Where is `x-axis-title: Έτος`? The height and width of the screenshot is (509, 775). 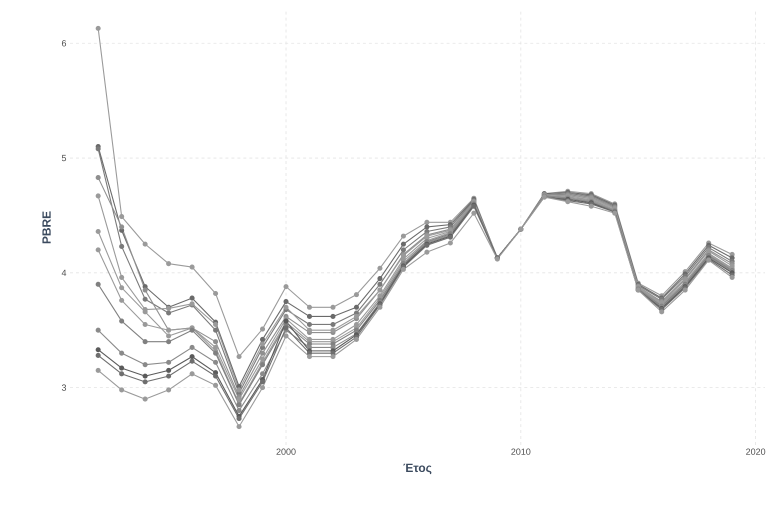
x-axis-title: Έτος is located at coordinates (417, 469).